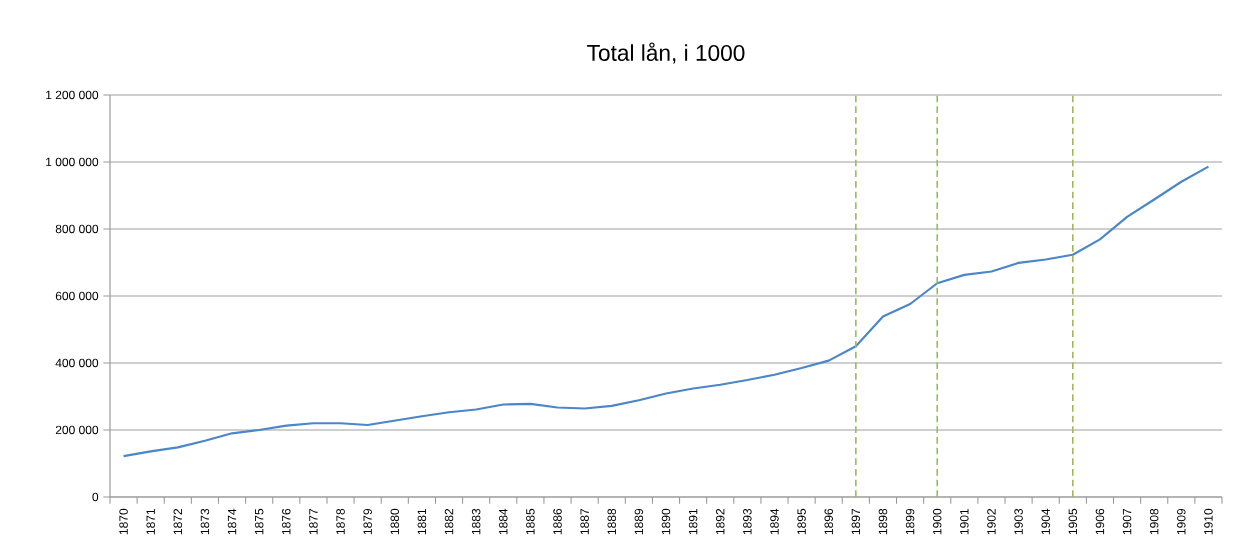 The width and height of the screenshot is (1233, 548). I want to click on x-tick-label: 1899, so click(910, 521).